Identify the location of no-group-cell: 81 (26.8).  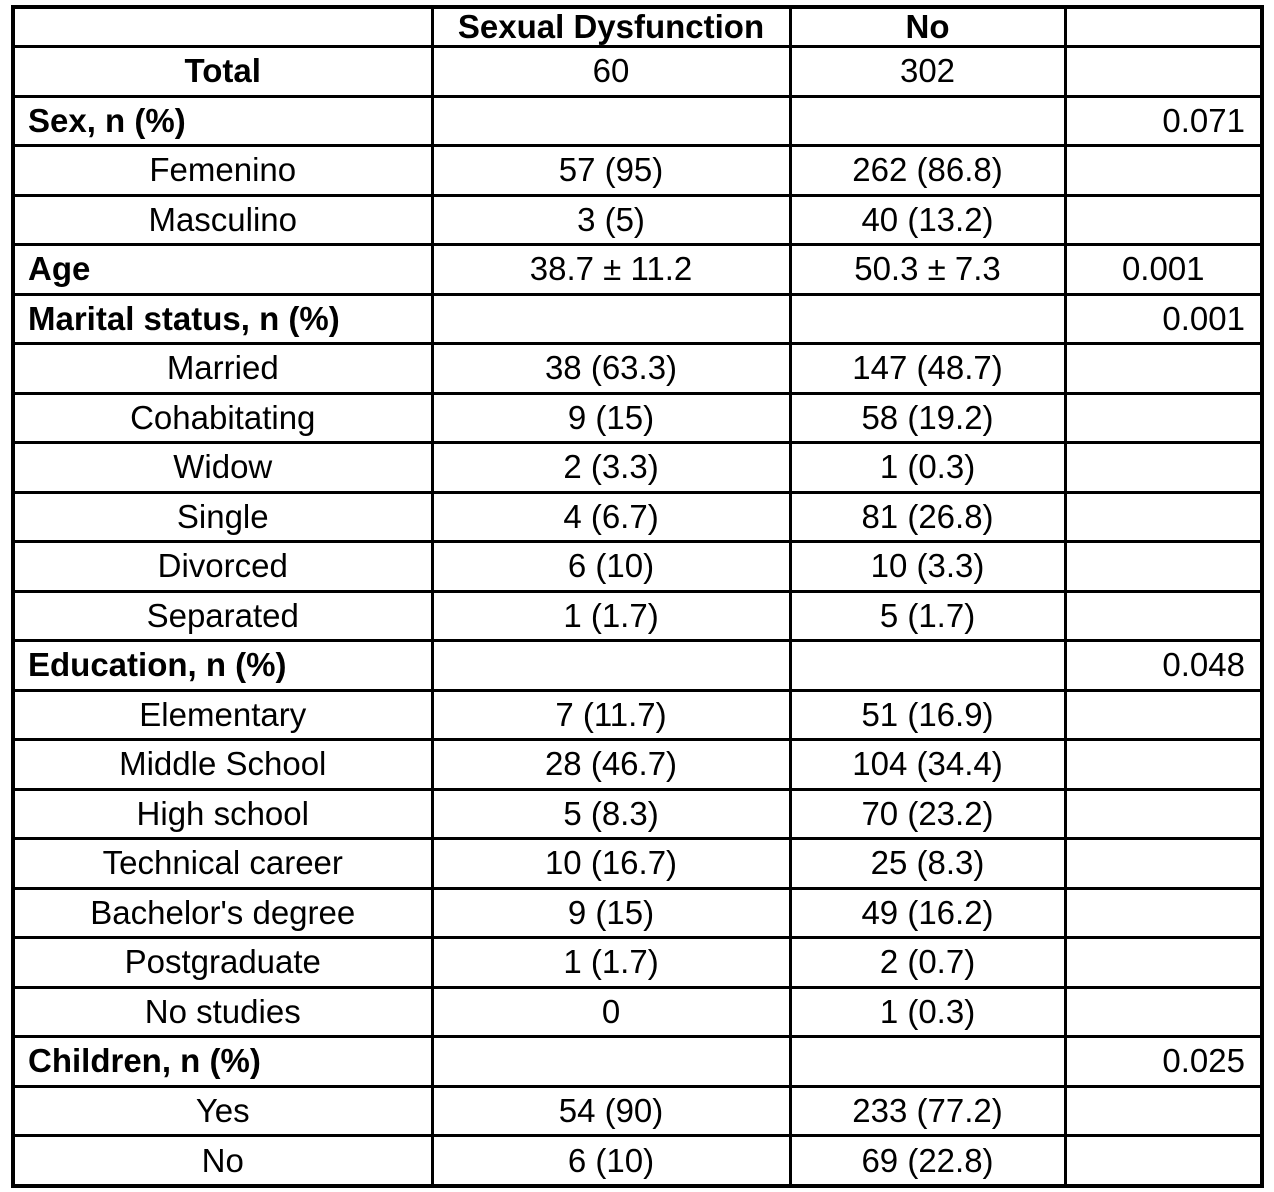
(927, 517).